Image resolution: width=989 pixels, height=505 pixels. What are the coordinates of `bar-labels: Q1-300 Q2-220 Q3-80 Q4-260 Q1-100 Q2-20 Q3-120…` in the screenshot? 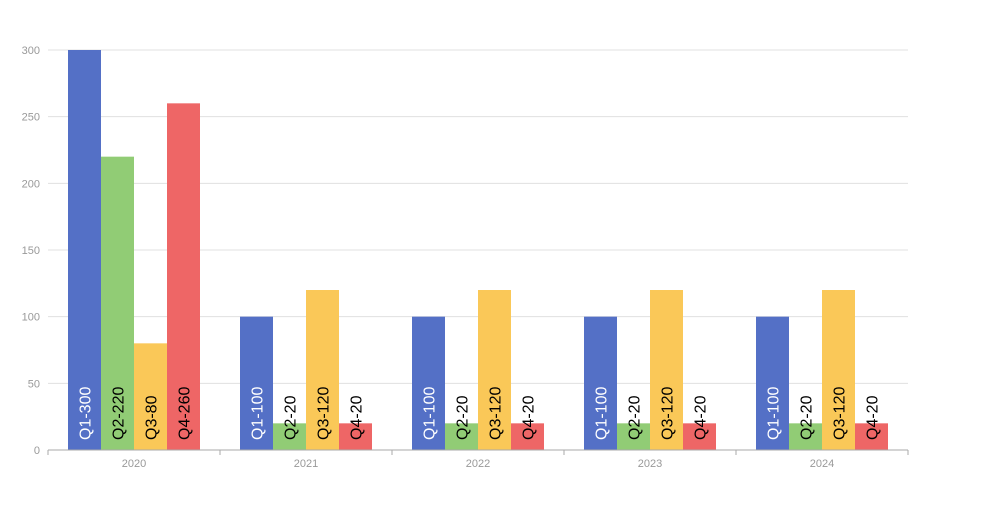 It's located at (480, 413).